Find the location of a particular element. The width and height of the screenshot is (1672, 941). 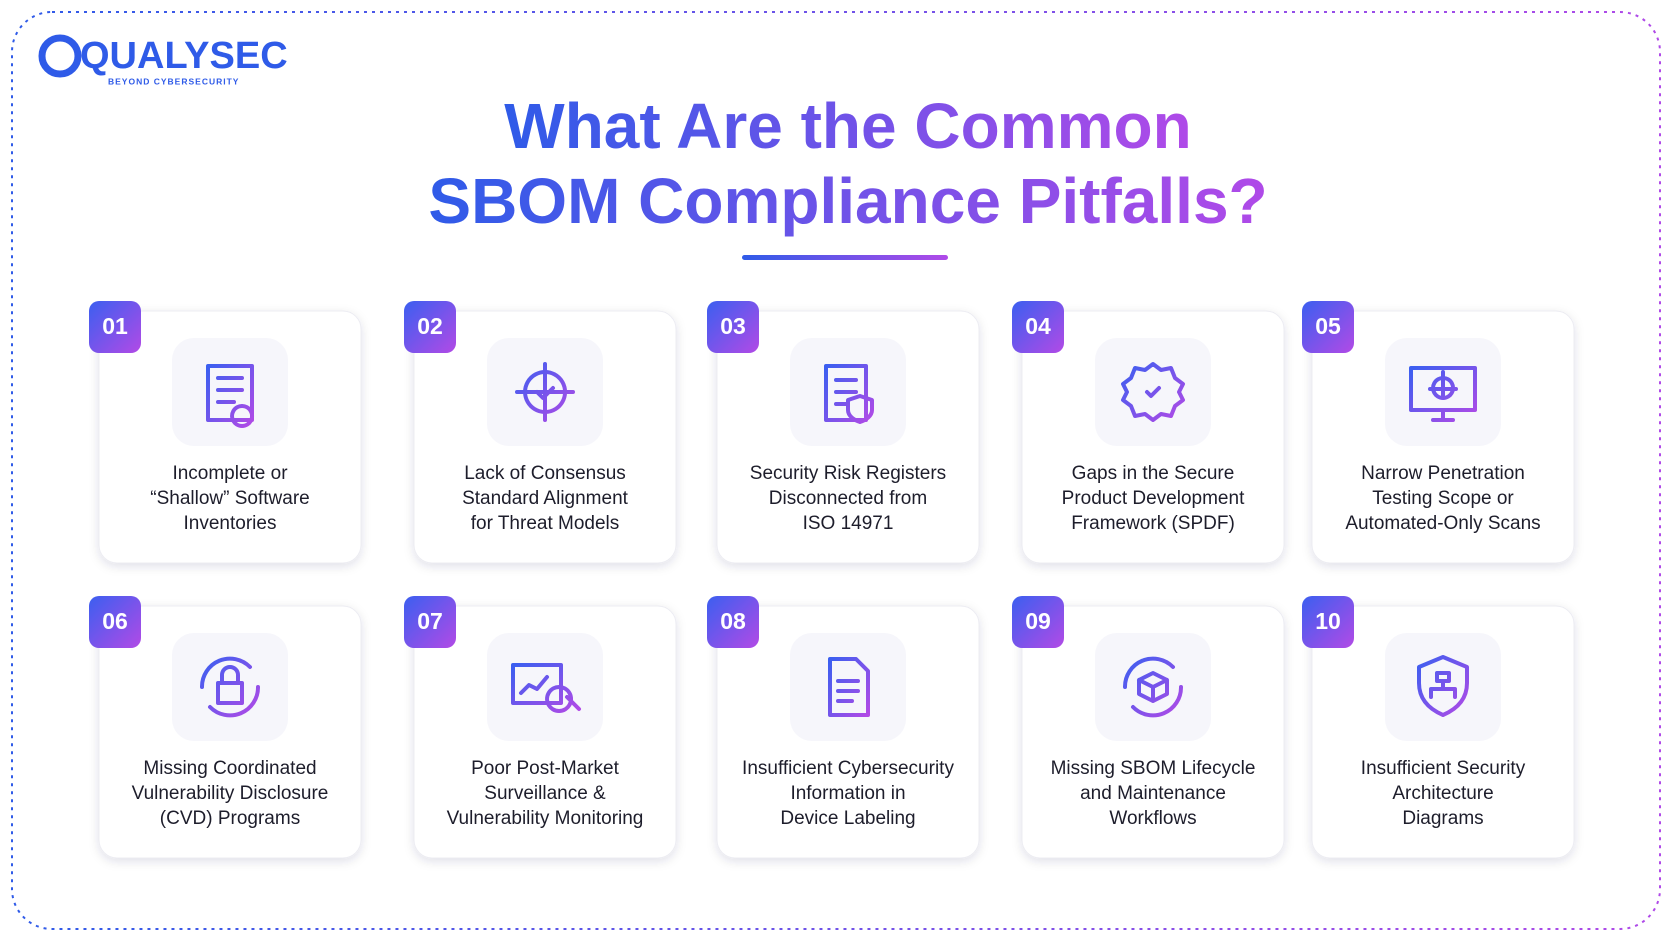

item-number: 08 is located at coordinates (733, 621).